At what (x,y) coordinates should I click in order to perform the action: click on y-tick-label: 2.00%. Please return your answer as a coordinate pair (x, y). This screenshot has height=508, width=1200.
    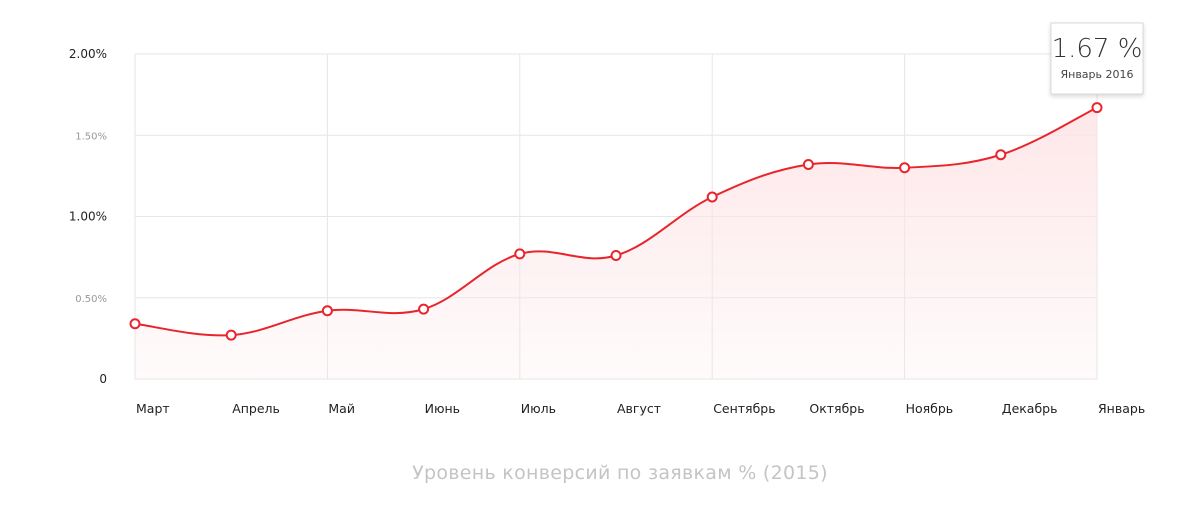
    Looking at the image, I should click on (88, 54).